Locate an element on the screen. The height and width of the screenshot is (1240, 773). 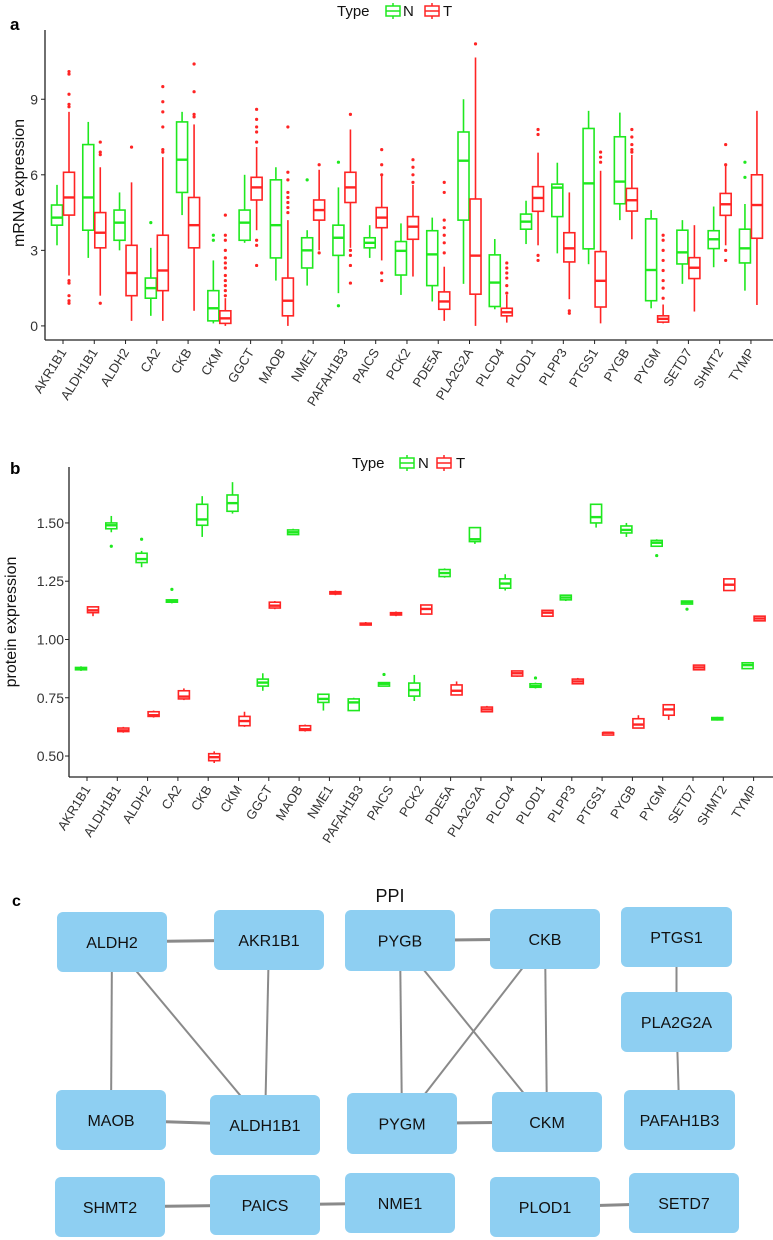
x-tick-label: PLCD4 is located at coordinates (489, 368).